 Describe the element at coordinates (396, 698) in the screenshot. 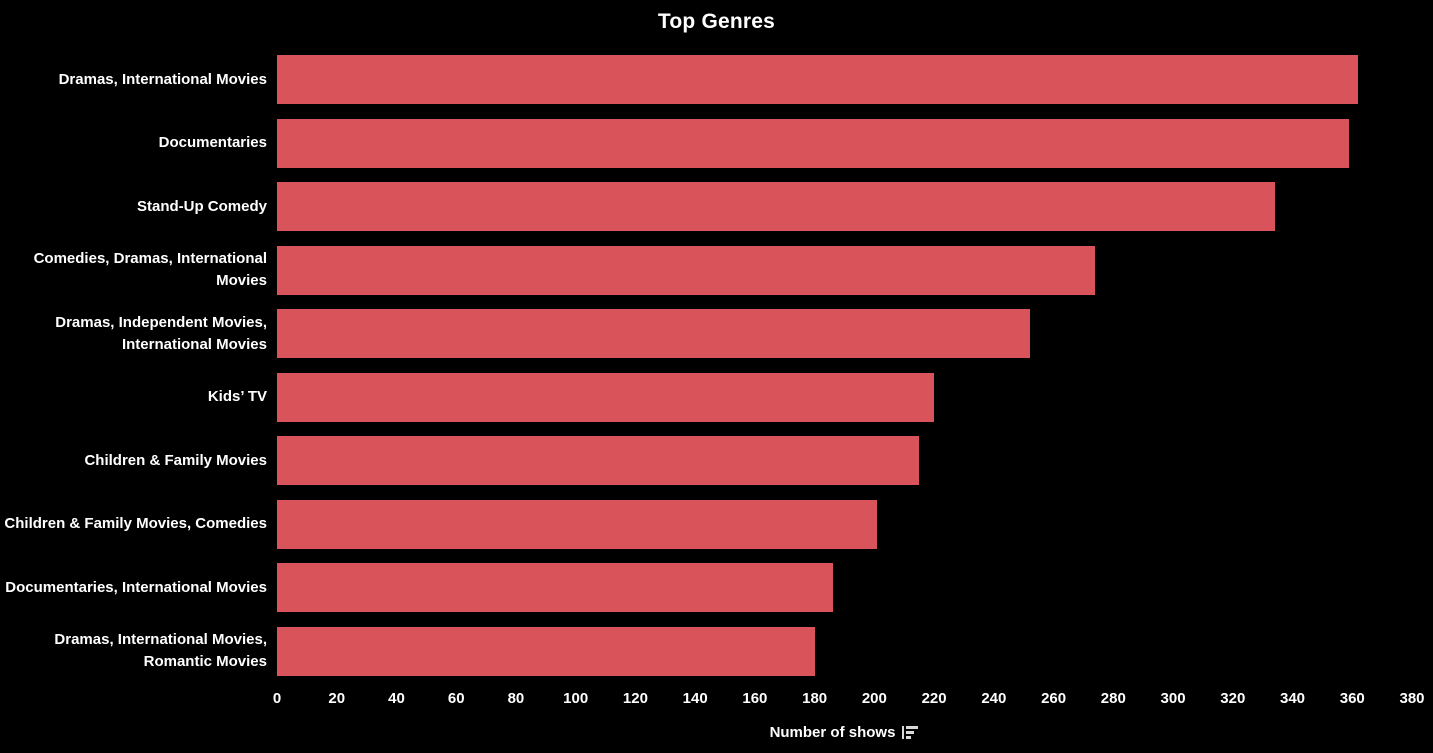

I see `x-tick-label: 40` at that location.